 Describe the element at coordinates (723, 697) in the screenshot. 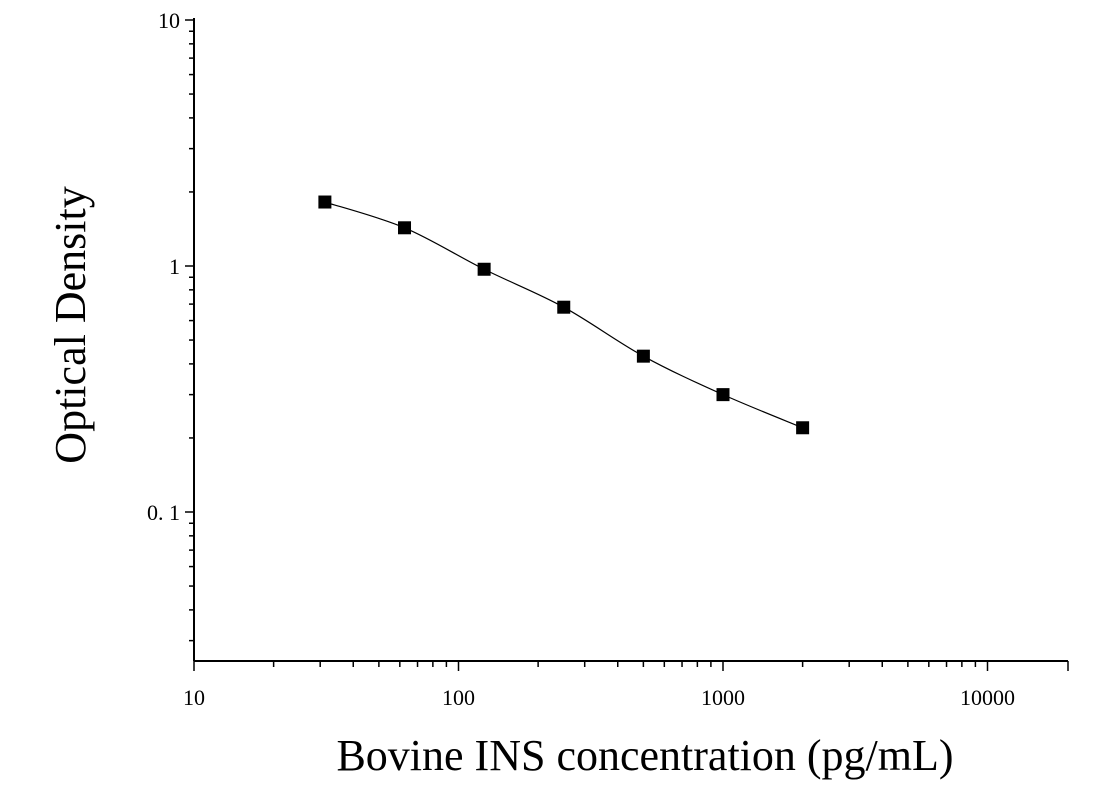

I see `x-tick-label: 1000` at that location.